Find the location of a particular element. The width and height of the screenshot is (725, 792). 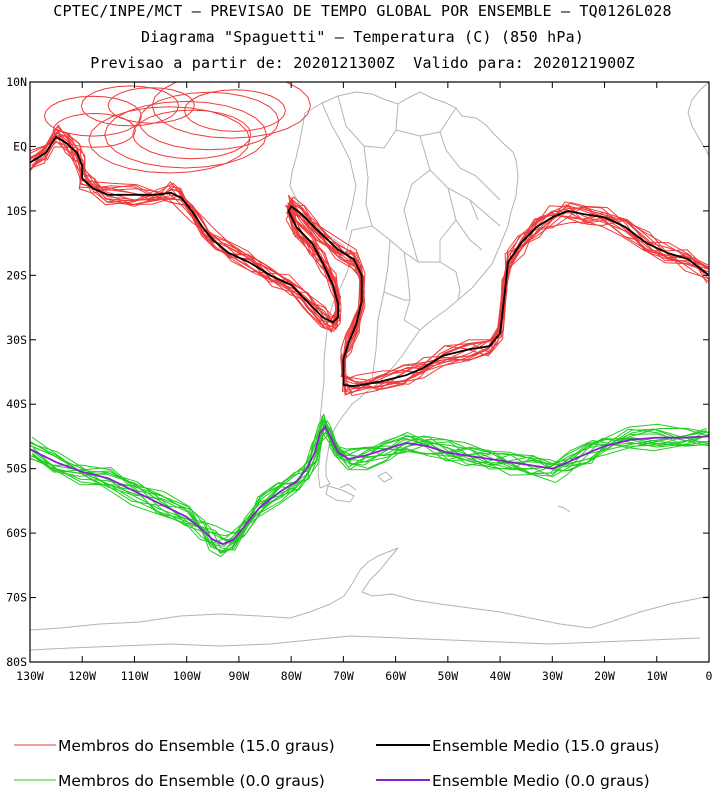

x-tick-label: 20W is located at coordinates (604, 676).